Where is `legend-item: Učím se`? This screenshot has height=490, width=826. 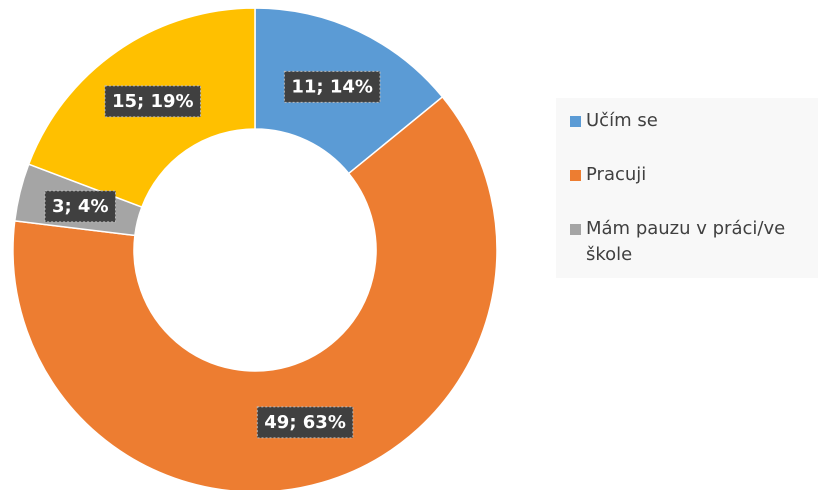
legend-item: Učím se is located at coordinates (690, 121).